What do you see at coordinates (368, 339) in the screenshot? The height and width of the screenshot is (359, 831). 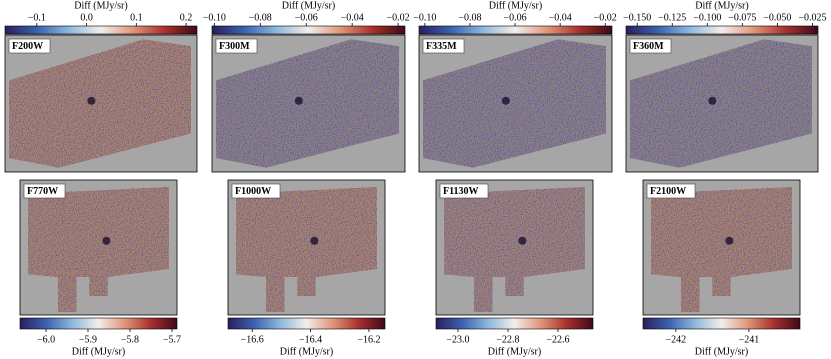 I see `tick-label: −16.2` at bounding box center [368, 339].